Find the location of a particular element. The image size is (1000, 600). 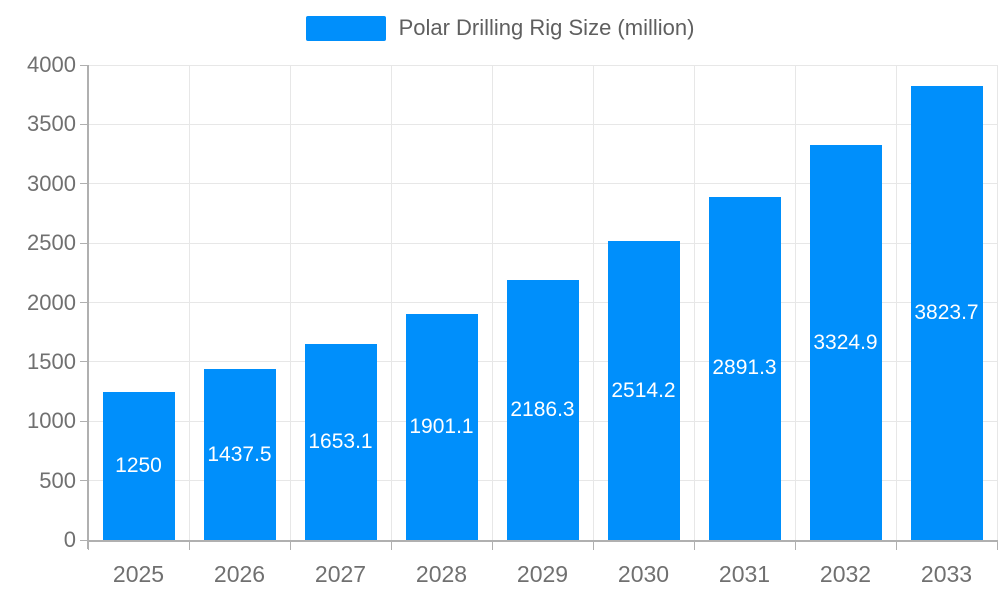

y-tick-label: 2500 is located at coordinates (51, 243).